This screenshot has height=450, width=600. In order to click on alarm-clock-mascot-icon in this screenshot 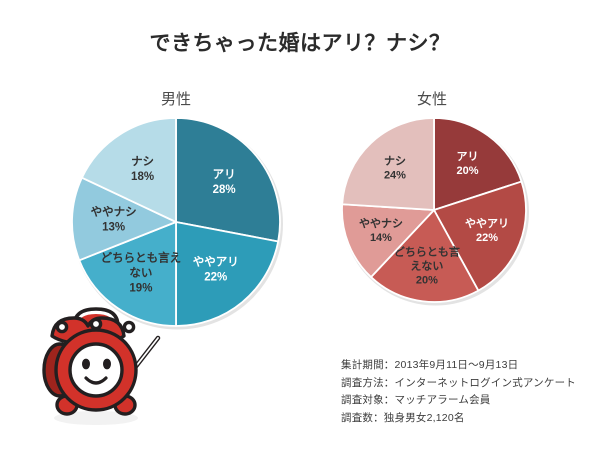, I will do `click(101, 366)`.